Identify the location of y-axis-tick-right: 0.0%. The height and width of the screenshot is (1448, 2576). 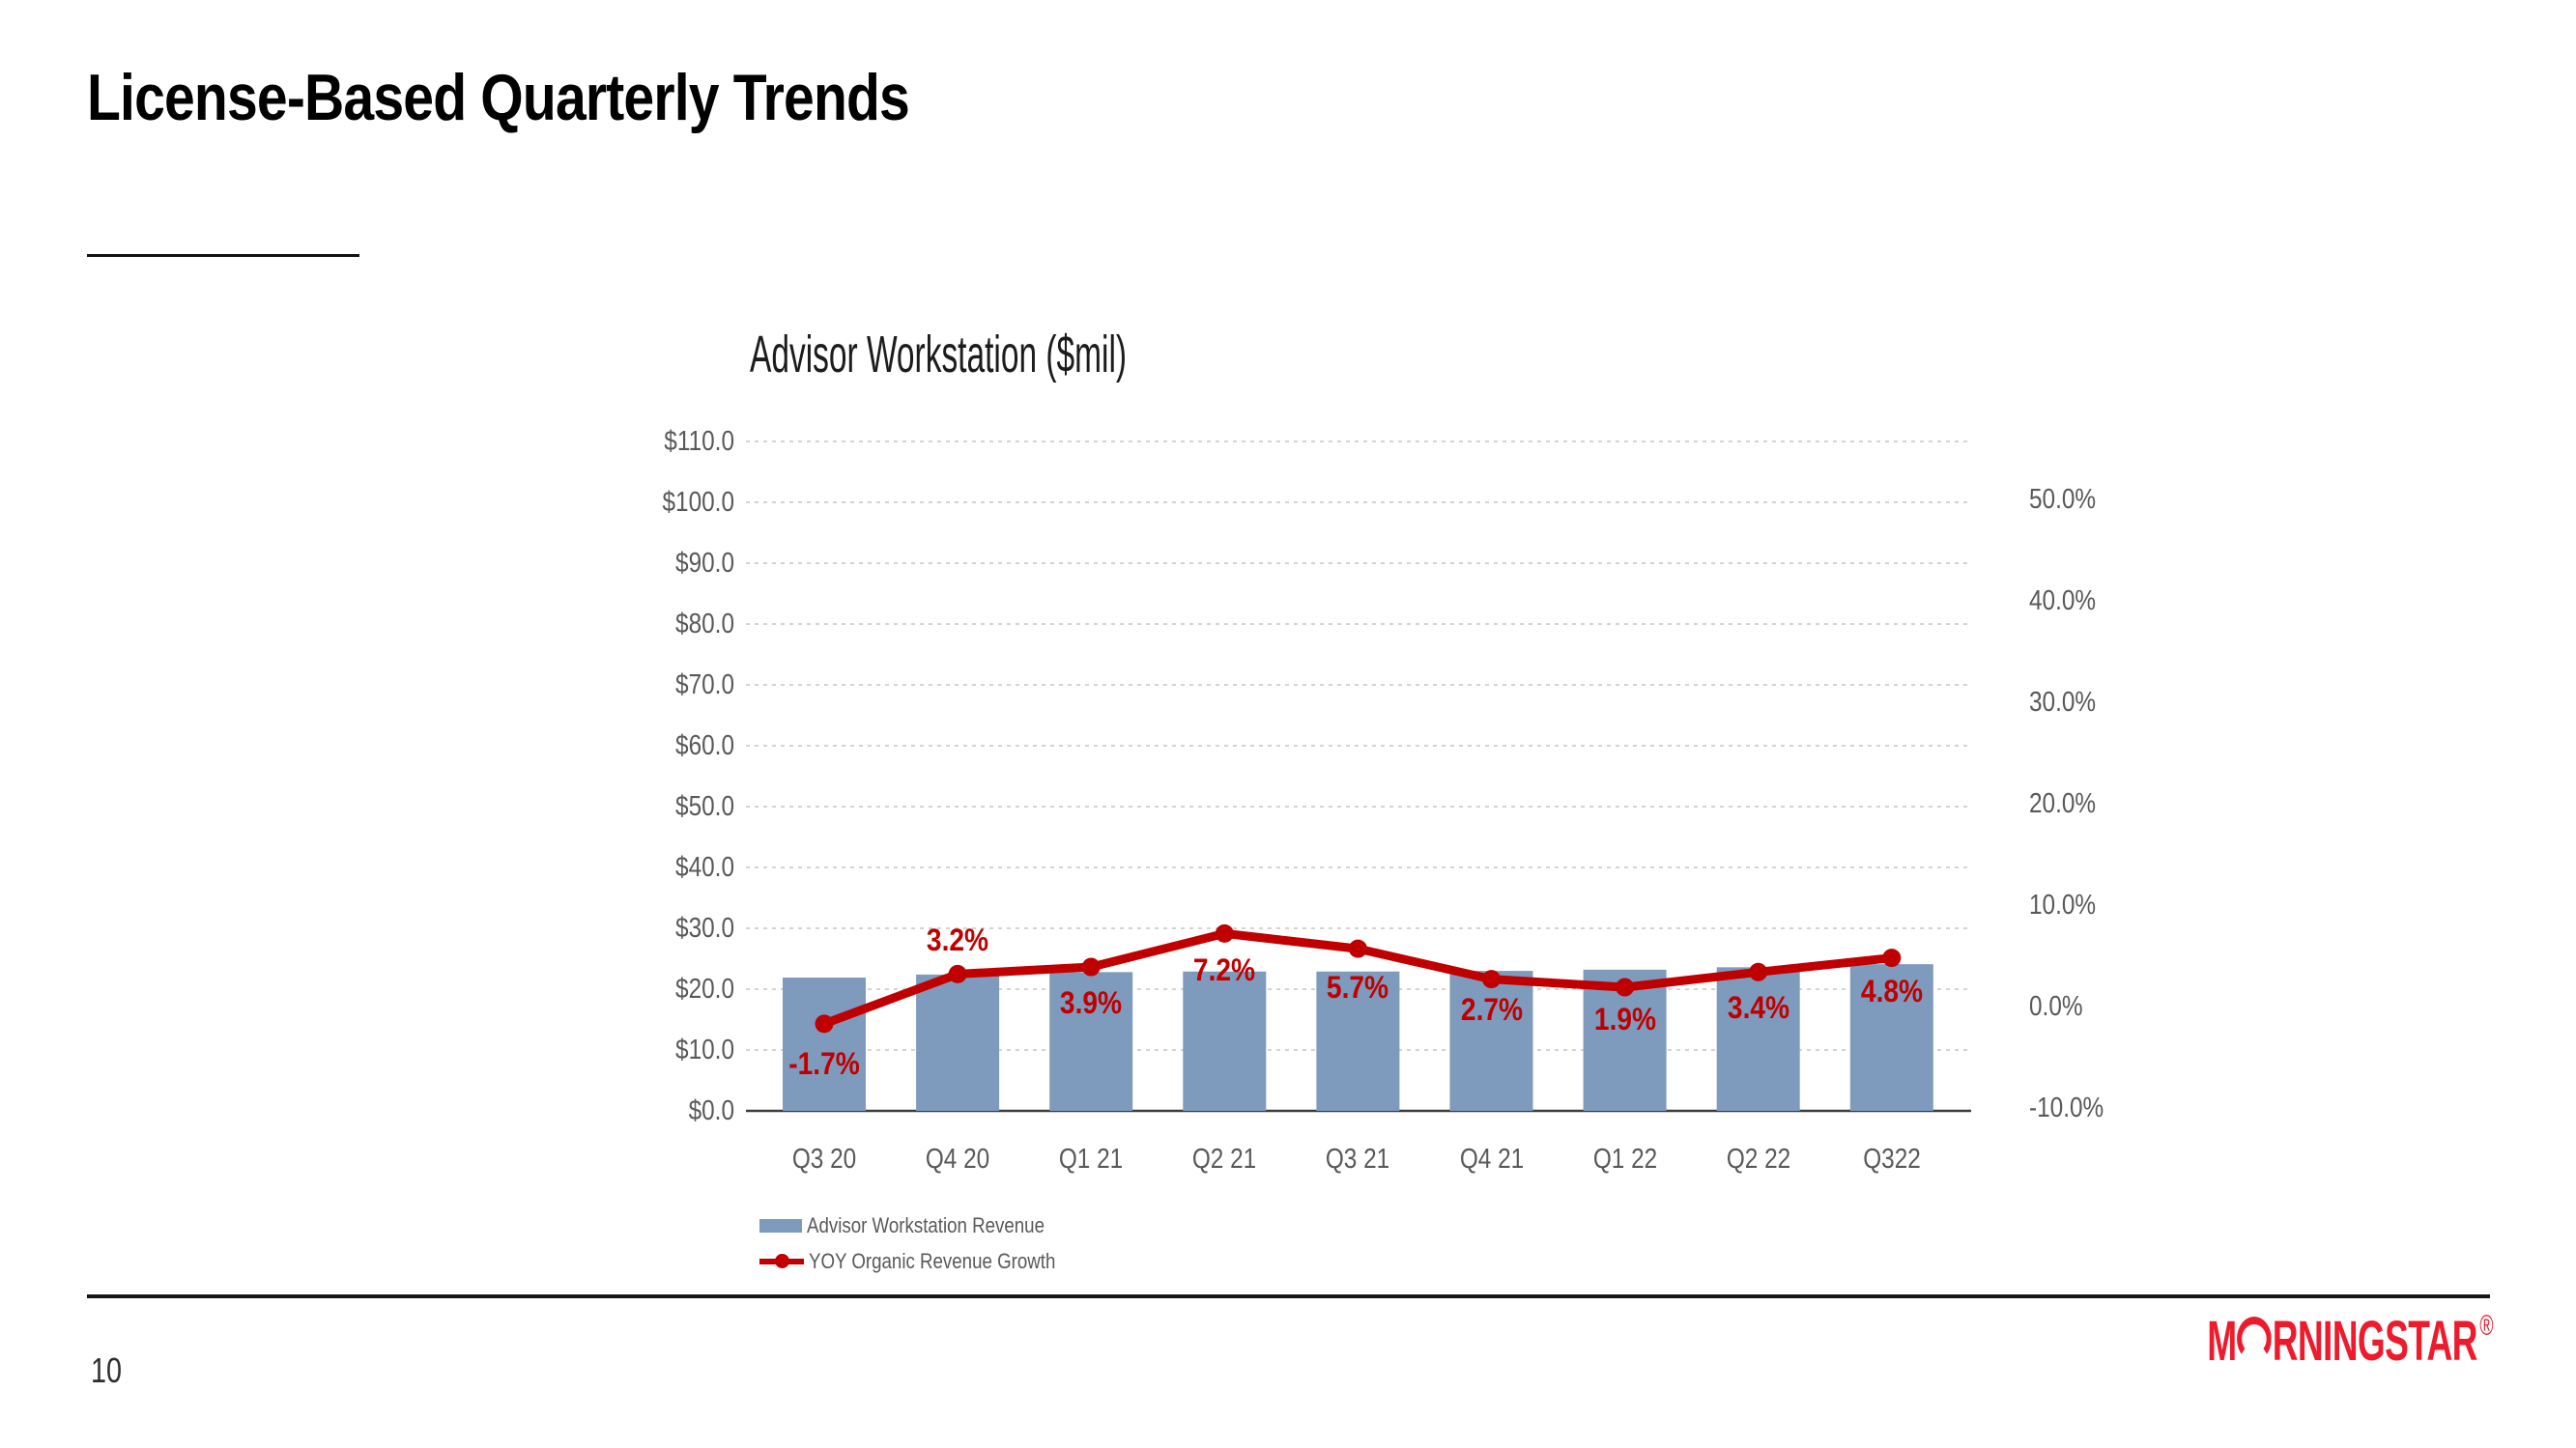
(2056, 1006).